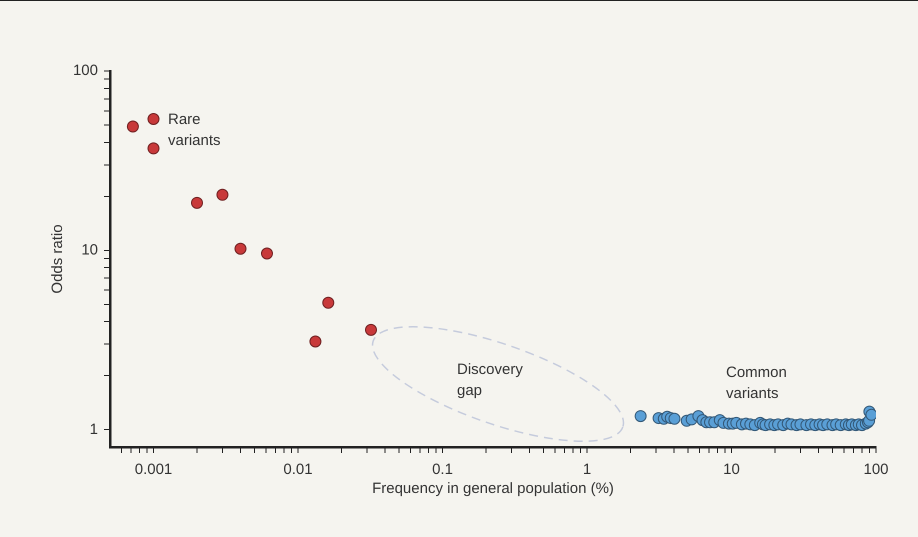  Describe the element at coordinates (195, 130) in the screenshot. I see `annotation: Rare variants` at that location.